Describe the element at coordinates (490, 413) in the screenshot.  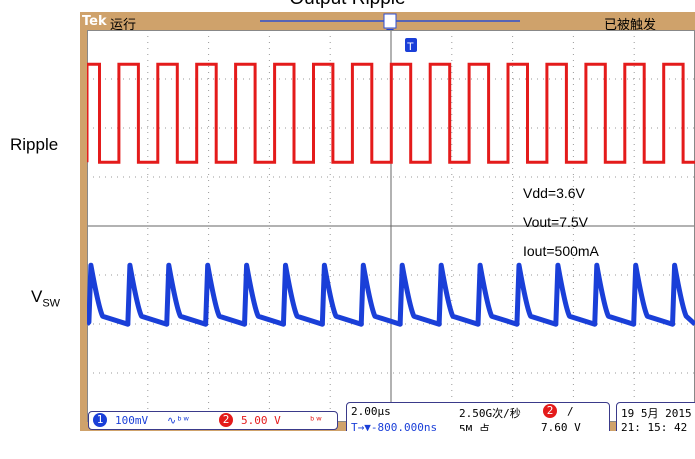
I see `sample-rate: 2.50G次/秒` at that location.